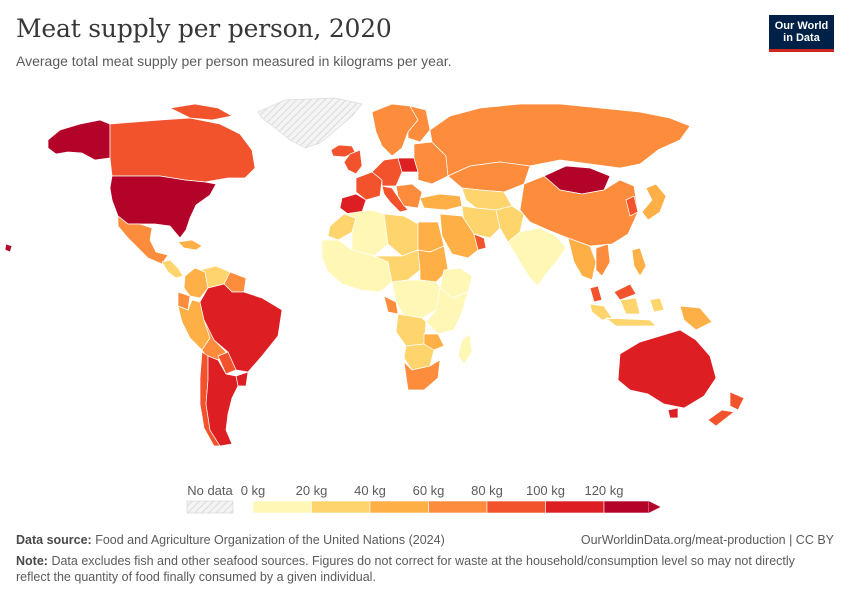  What do you see at coordinates (459, 236) in the screenshot?
I see `map-region-saudi-arabia: Saudi Arabia` at bounding box center [459, 236].